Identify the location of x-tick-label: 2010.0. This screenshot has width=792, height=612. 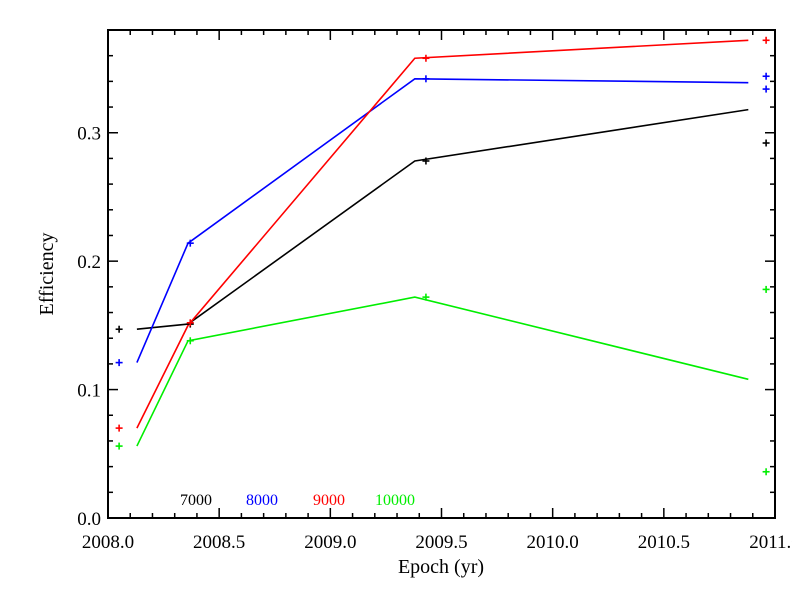
(553, 542).